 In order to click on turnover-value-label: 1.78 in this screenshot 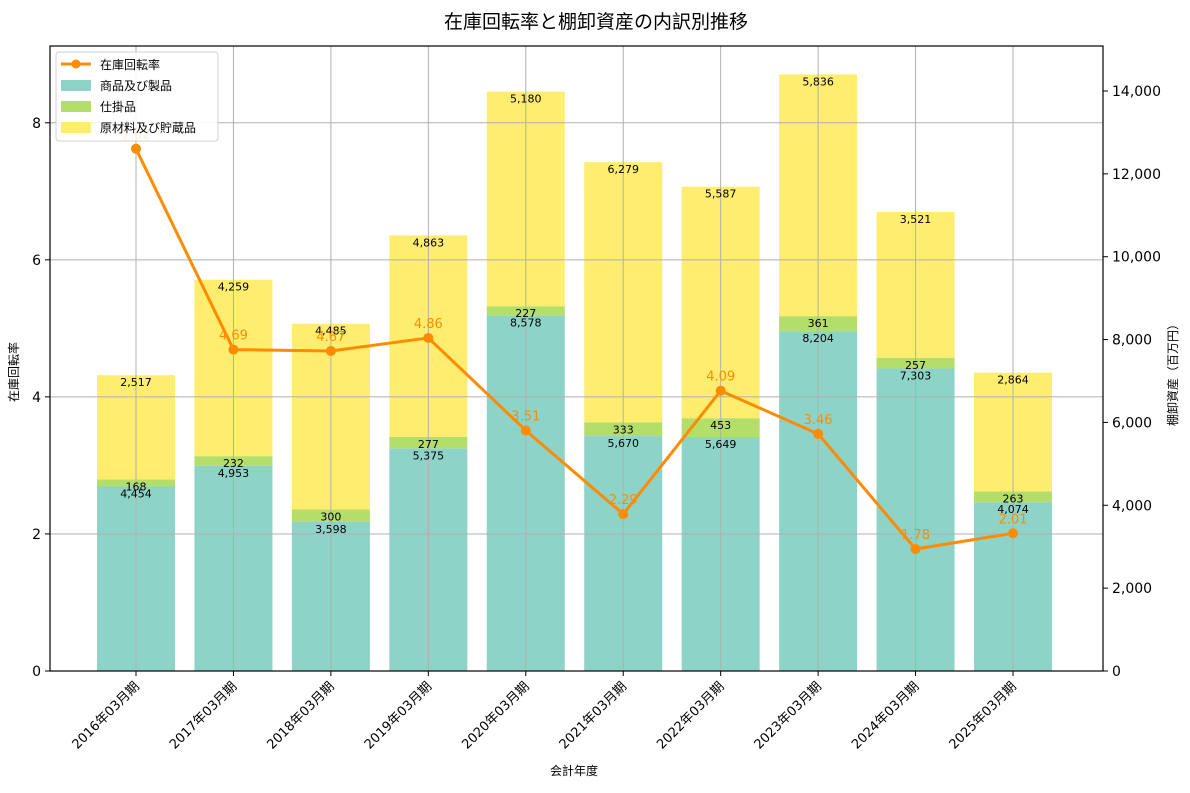, I will do `click(915, 535)`.